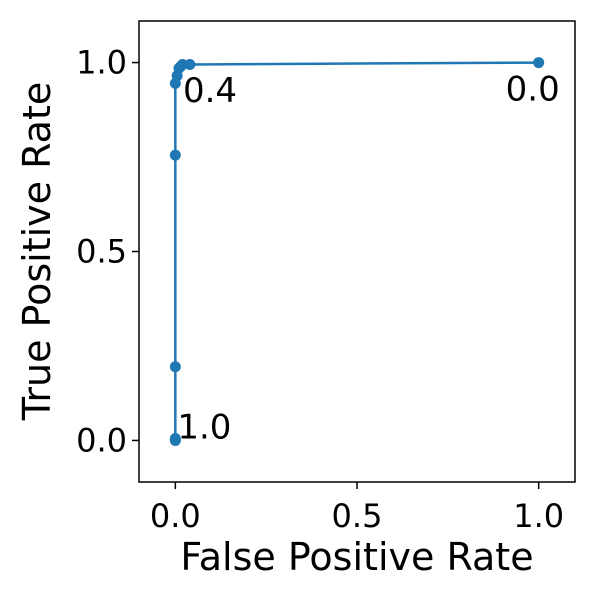 Image resolution: width=598 pixels, height=598 pixels. I want to click on x-tick-label: 0.5, so click(357, 516).